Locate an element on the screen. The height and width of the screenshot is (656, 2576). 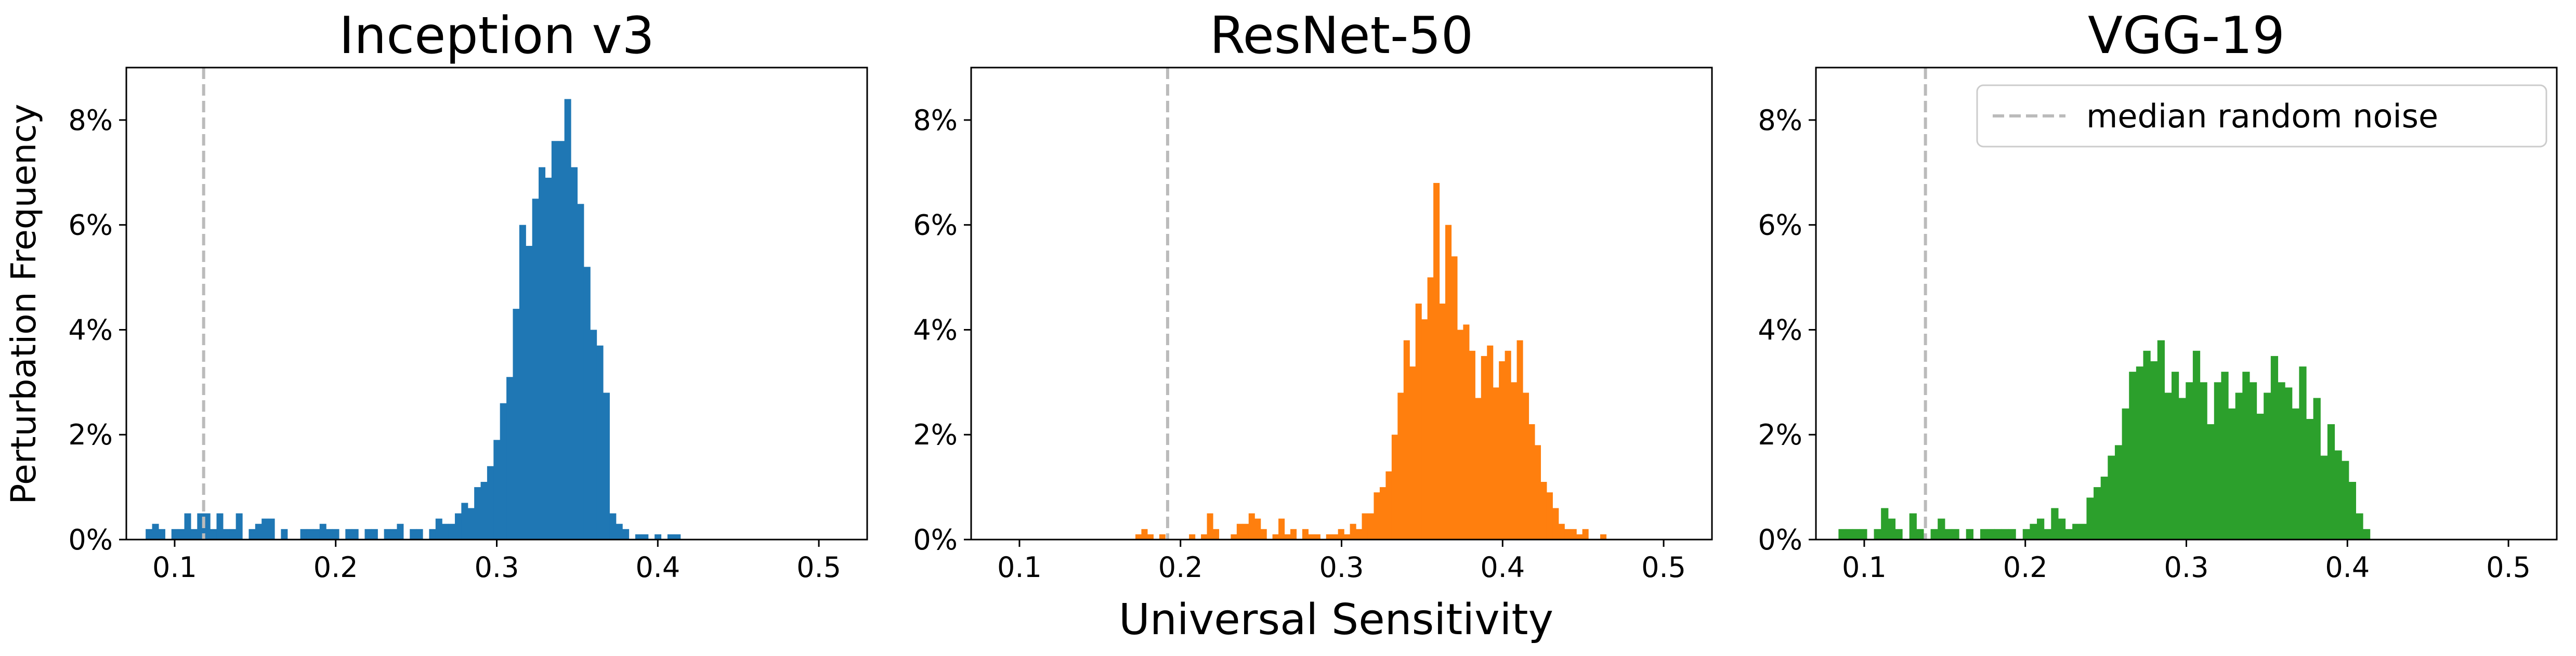
legend-label: median random noise is located at coordinates (2262, 116).